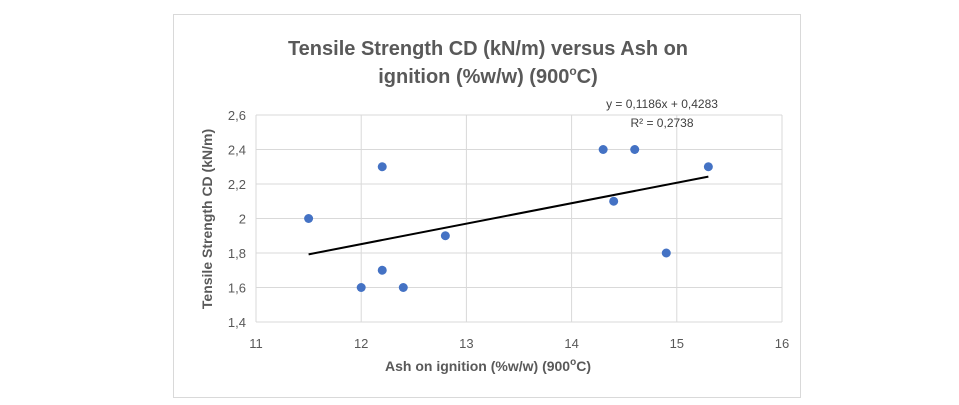 This screenshot has height=405, width=959. I want to click on chart-title-line1: Tensile Strength CD (kN/m) versus Ash on, so click(488, 49).